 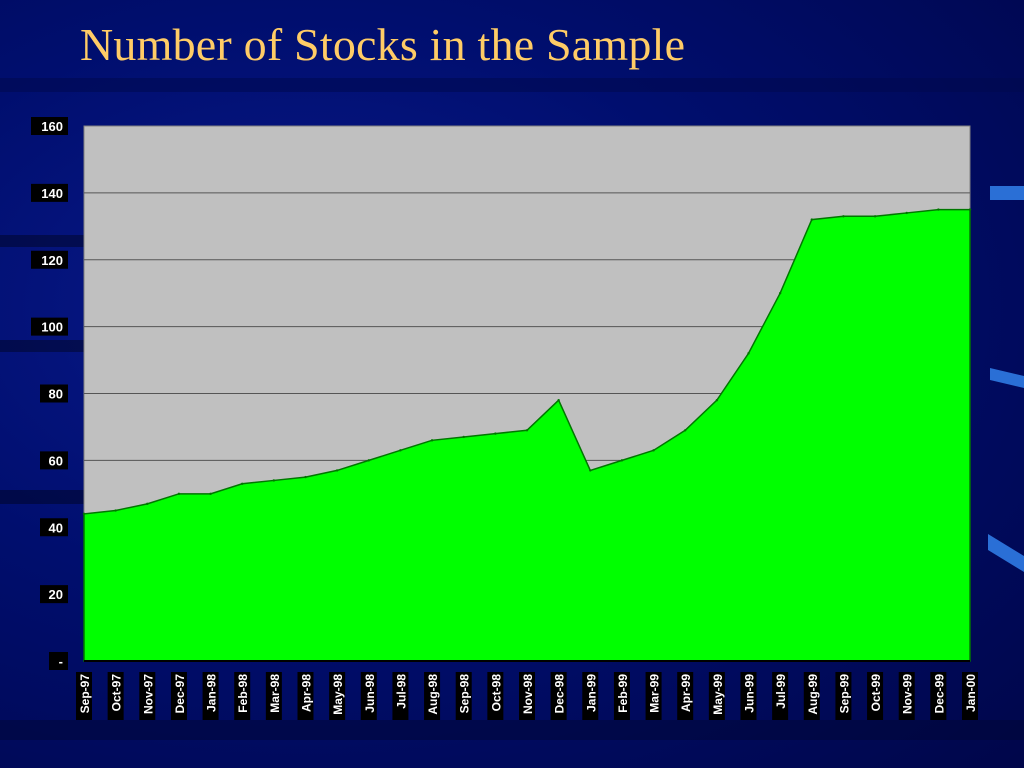 I want to click on x-tick-label: Feb-98, so click(x=243, y=693).